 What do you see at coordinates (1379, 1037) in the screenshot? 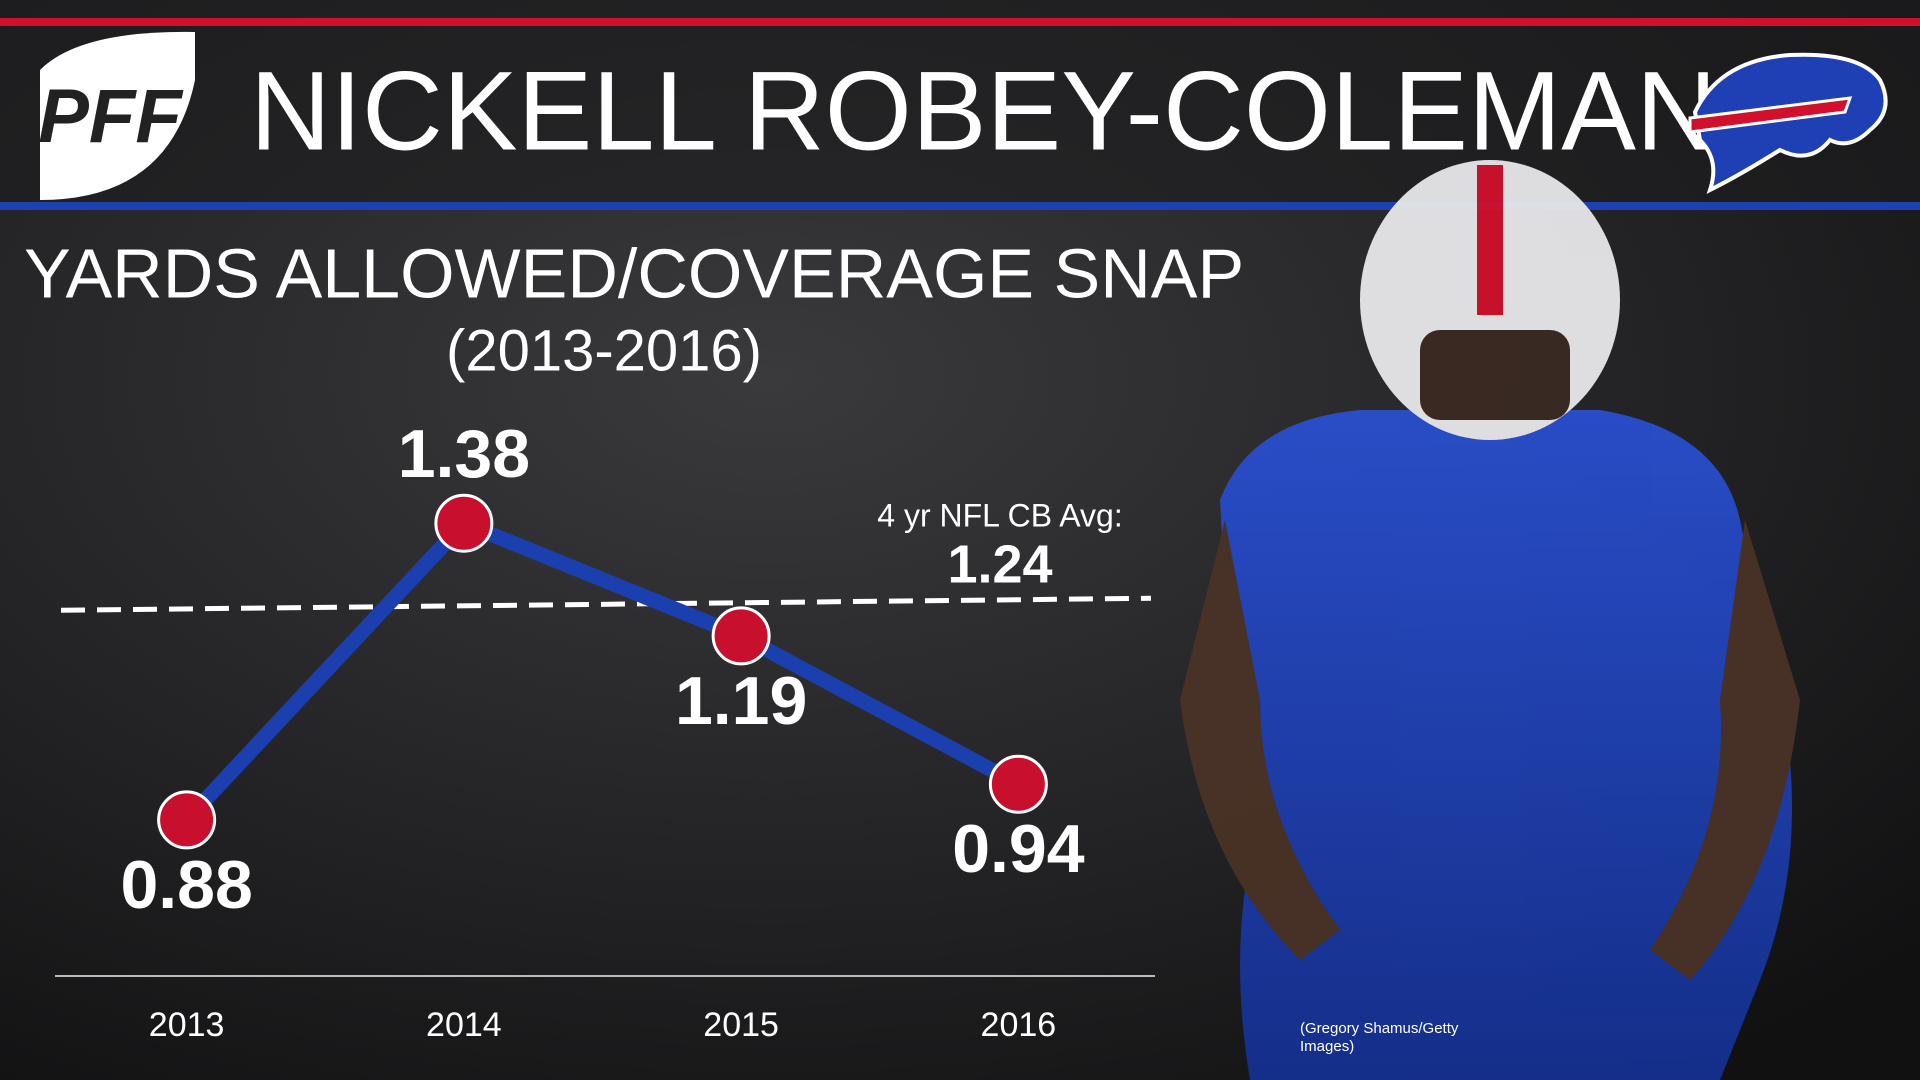
I see `photo-credit: (Gregory Shamus/Getty Images)` at bounding box center [1379, 1037].